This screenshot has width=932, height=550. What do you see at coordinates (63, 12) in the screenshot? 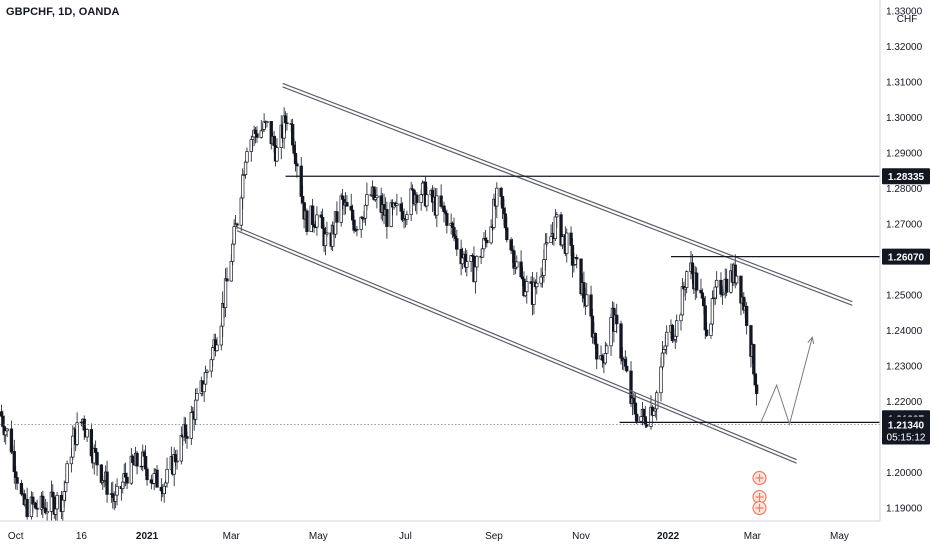
I see `symbol-label: GBPCHF, 1D, OANDA` at bounding box center [63, 12].